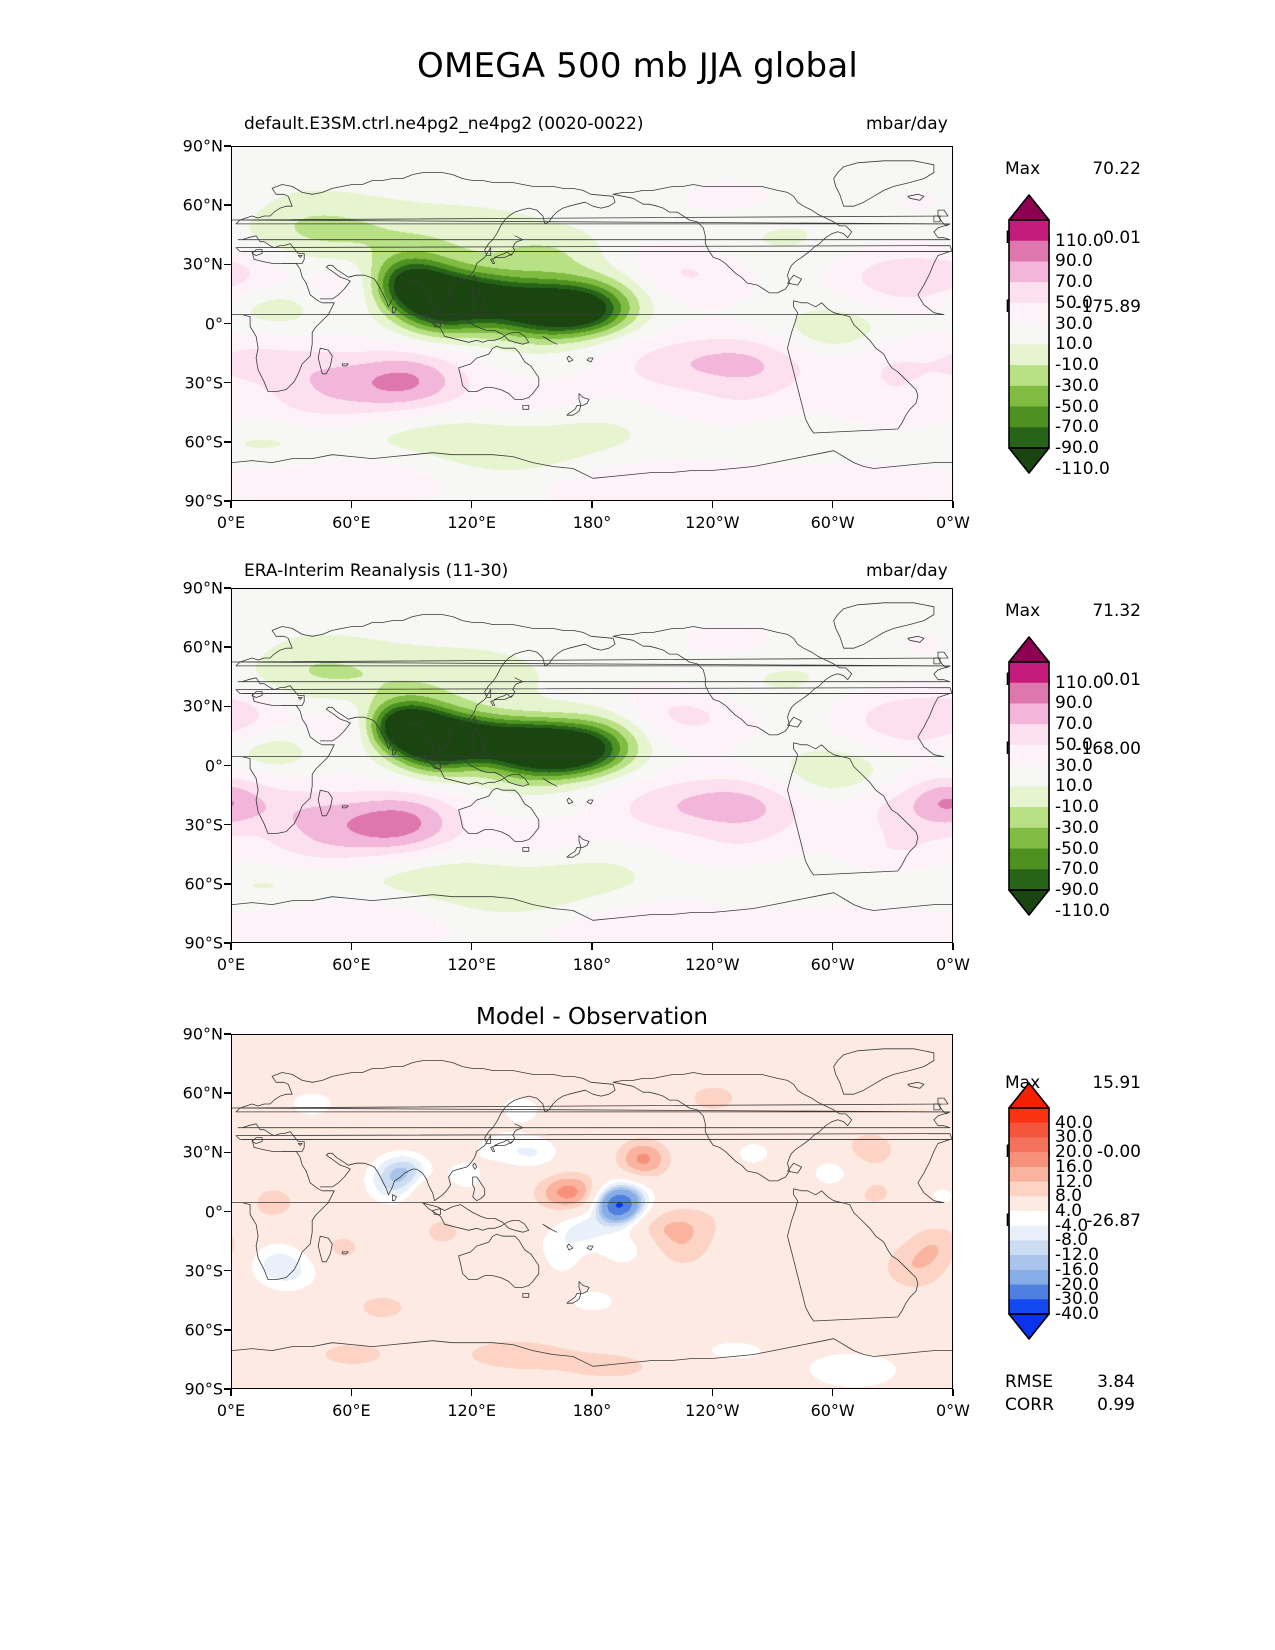 This screenshot has height=1650, width=1275. Describe the element at coordinates (1108, 307) in the screenshot. I see `stats-model-min-value: -175.89` at that location.